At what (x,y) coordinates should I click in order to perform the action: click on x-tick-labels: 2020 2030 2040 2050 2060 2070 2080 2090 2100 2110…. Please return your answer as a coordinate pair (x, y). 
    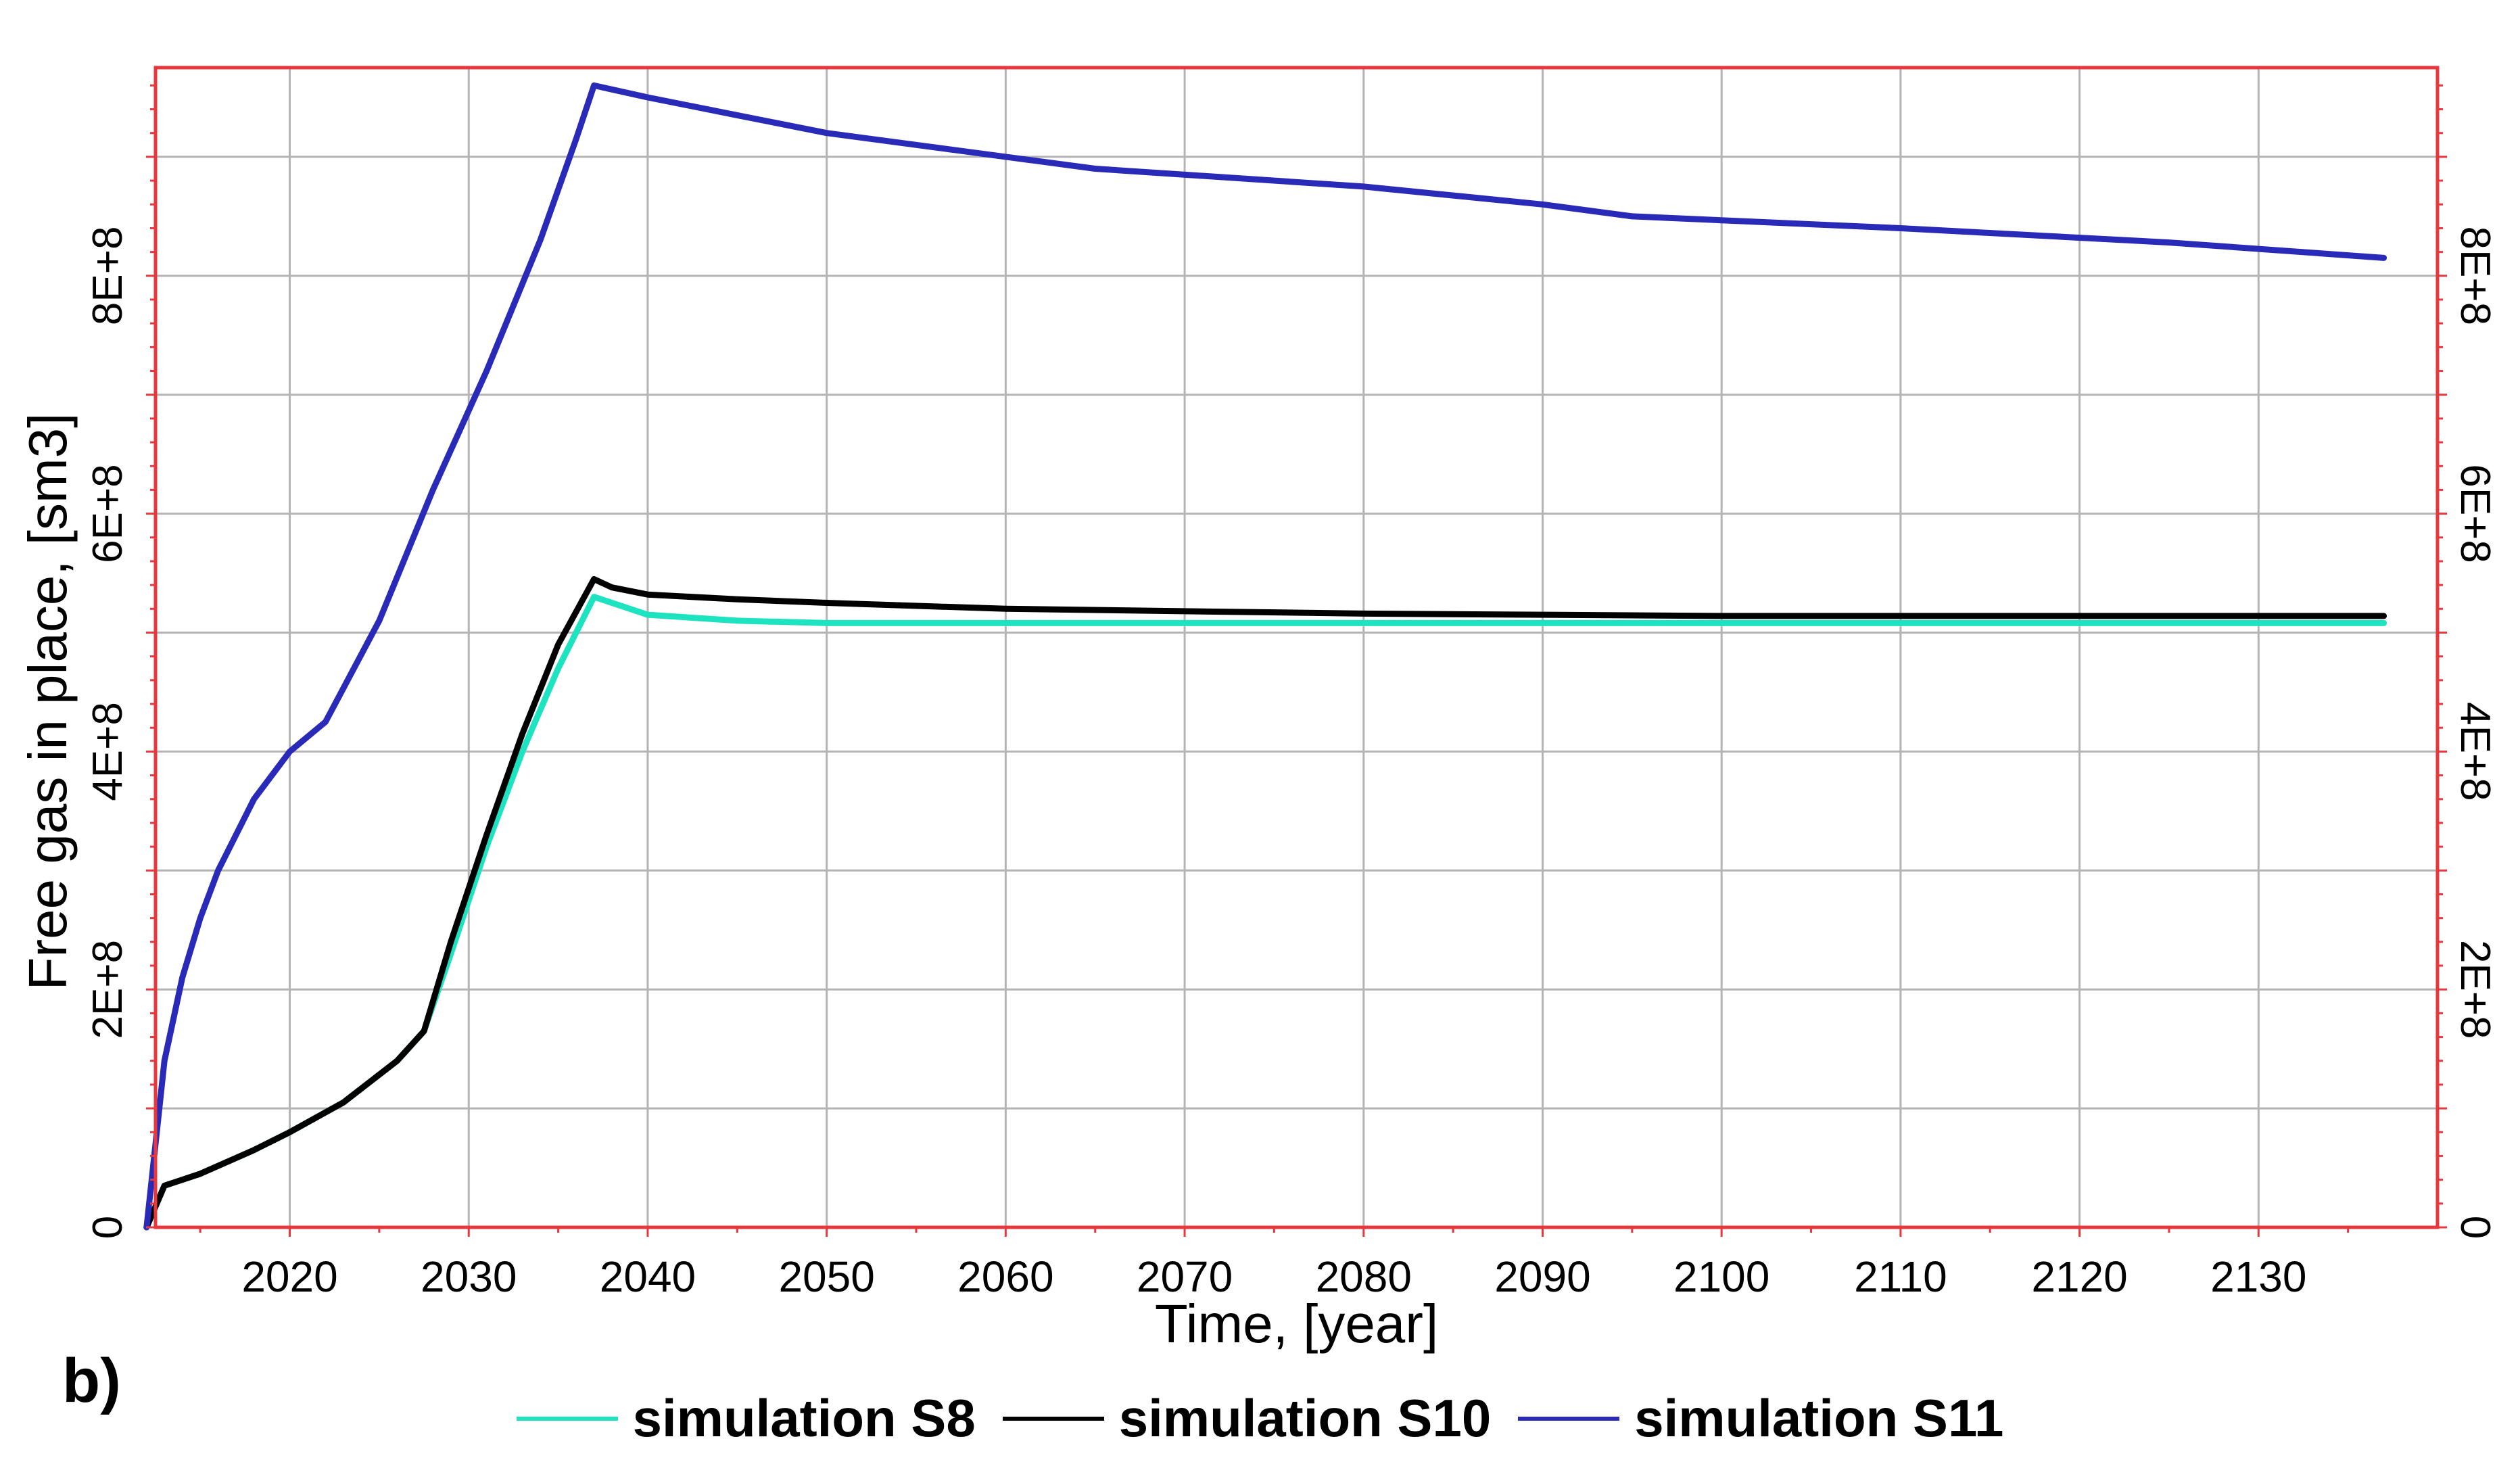
    Looking at the image, I should click on (1274, 1276).